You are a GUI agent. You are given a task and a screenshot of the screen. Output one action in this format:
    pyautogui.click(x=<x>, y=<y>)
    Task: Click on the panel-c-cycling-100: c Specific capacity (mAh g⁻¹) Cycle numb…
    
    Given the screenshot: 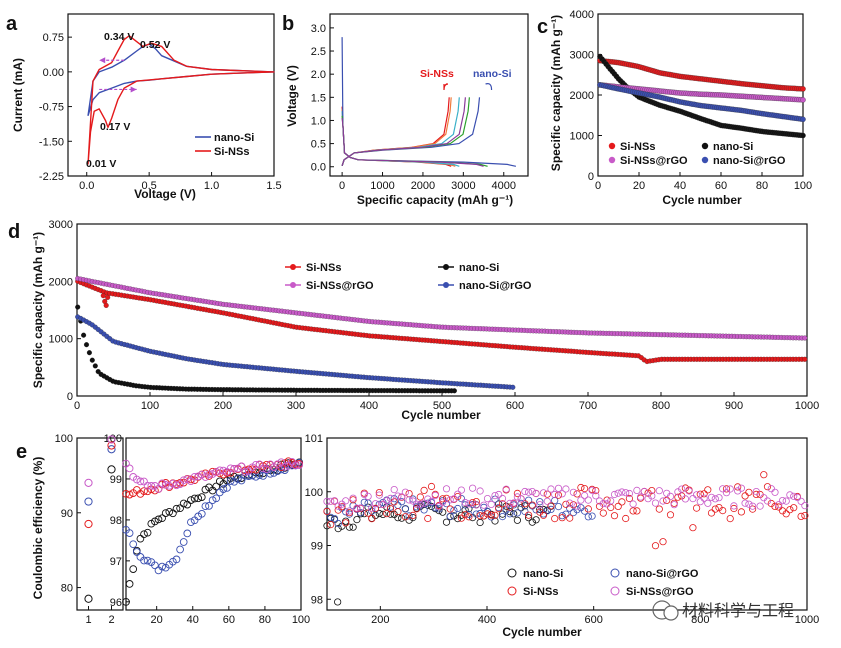 What is the action you would take?
    pyautogui.click(x=674, y=108)
    